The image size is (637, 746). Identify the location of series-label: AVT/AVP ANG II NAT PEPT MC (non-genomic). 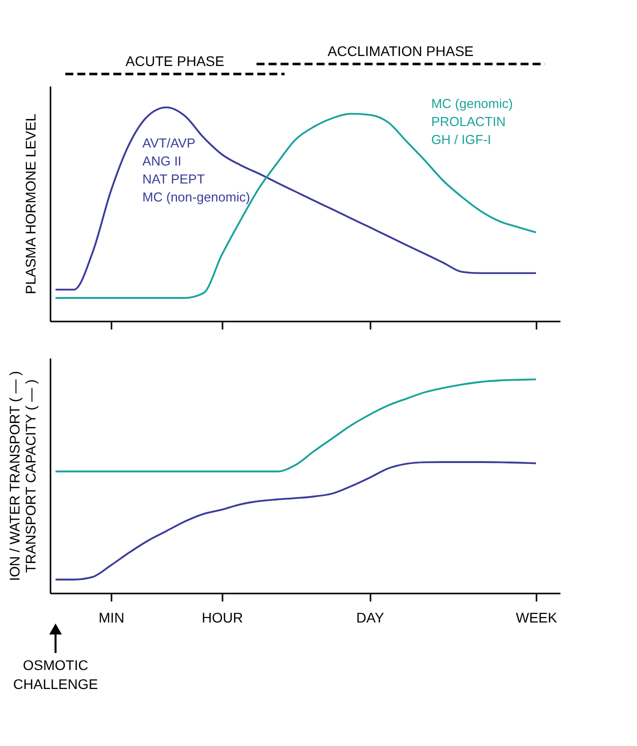
(196, 169).